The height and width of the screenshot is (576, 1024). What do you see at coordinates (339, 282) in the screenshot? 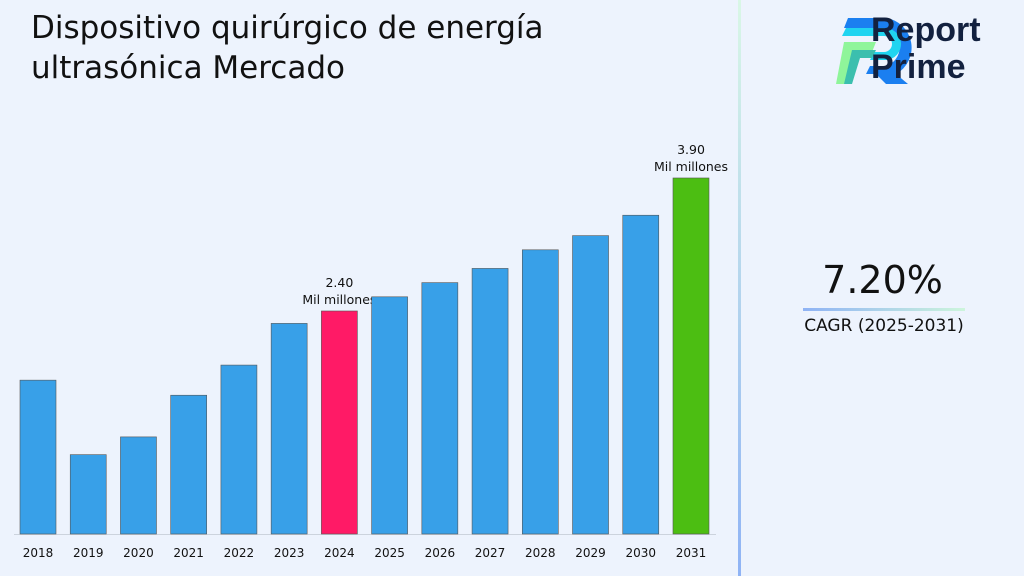
I see `data-label-value: 2.40` at bounding box center [339, 282].